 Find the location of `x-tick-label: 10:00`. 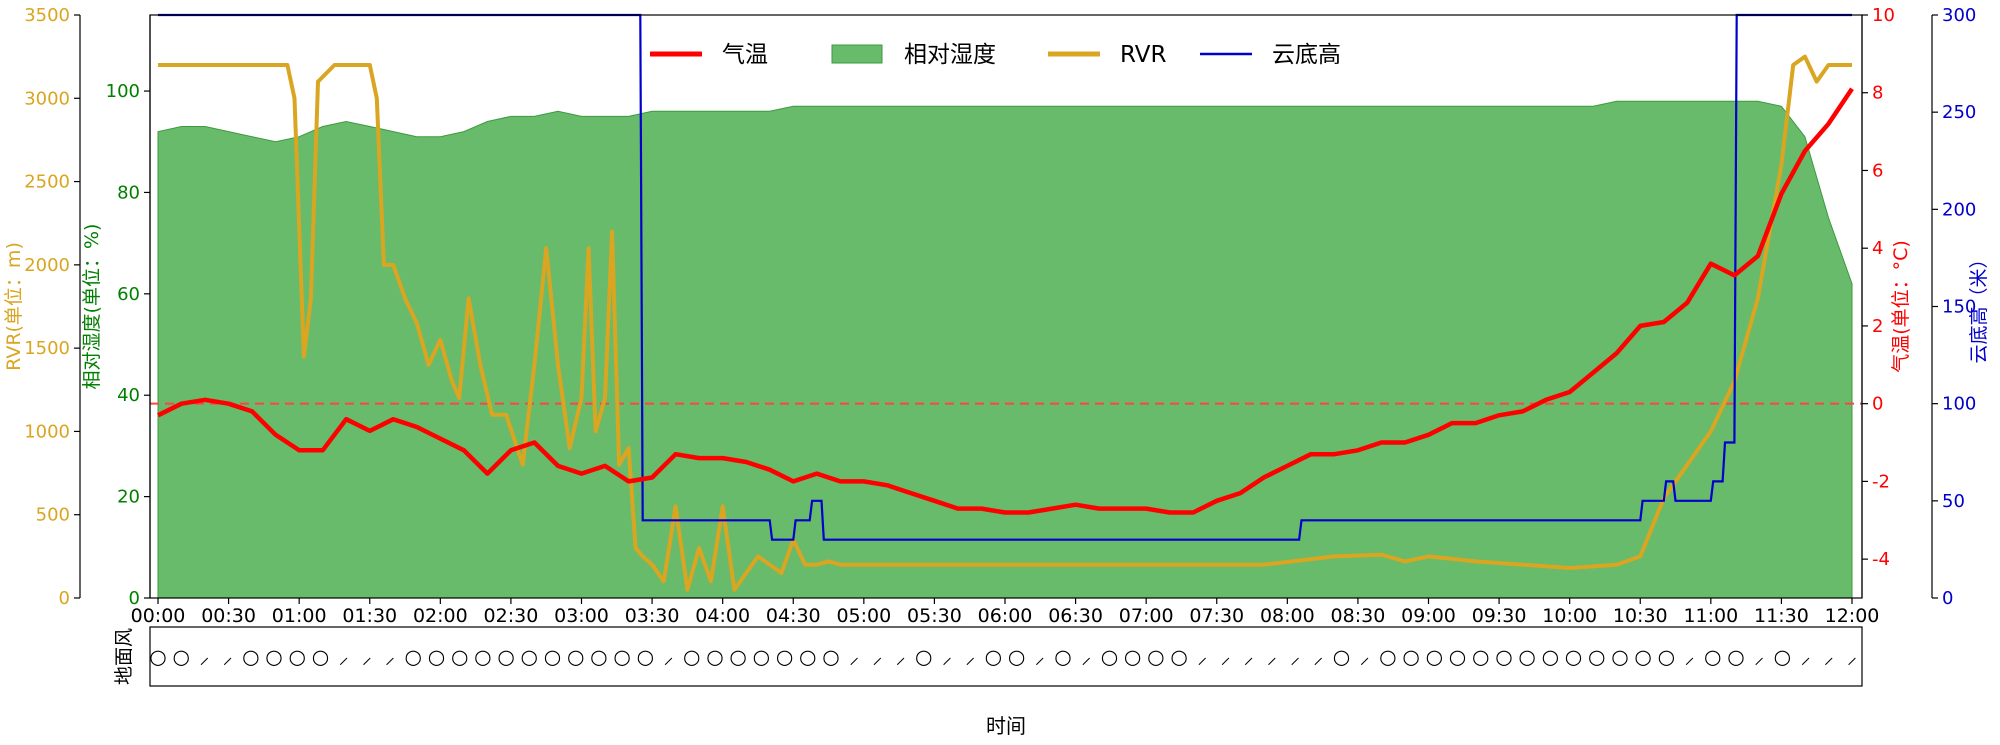

x-tick-label: 10:00 is located at coordinates (1569, 616).